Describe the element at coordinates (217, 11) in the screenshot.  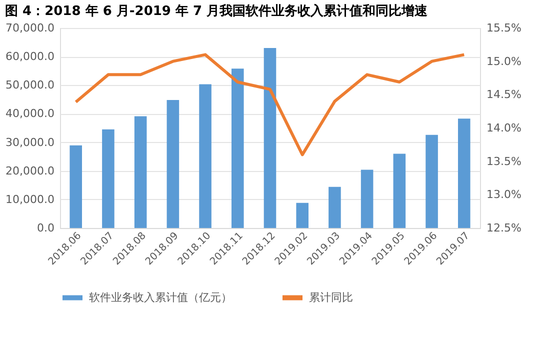
I see `chart-title: 图 4：2018 年 6 月-2019 年 7 月我国软件业务收入累计值和同比增速` at that location.